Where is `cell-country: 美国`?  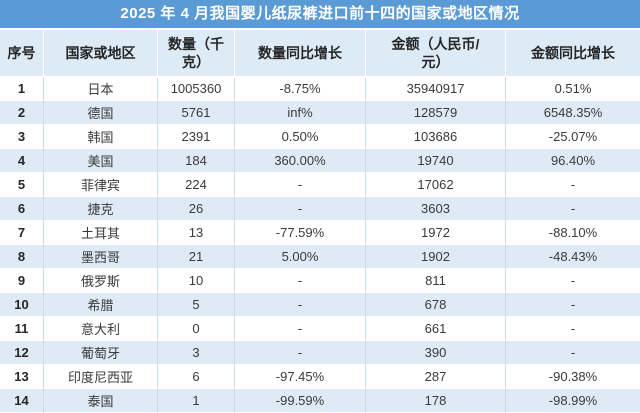
cell-country: 美国 is located at coordinates (100, 161).